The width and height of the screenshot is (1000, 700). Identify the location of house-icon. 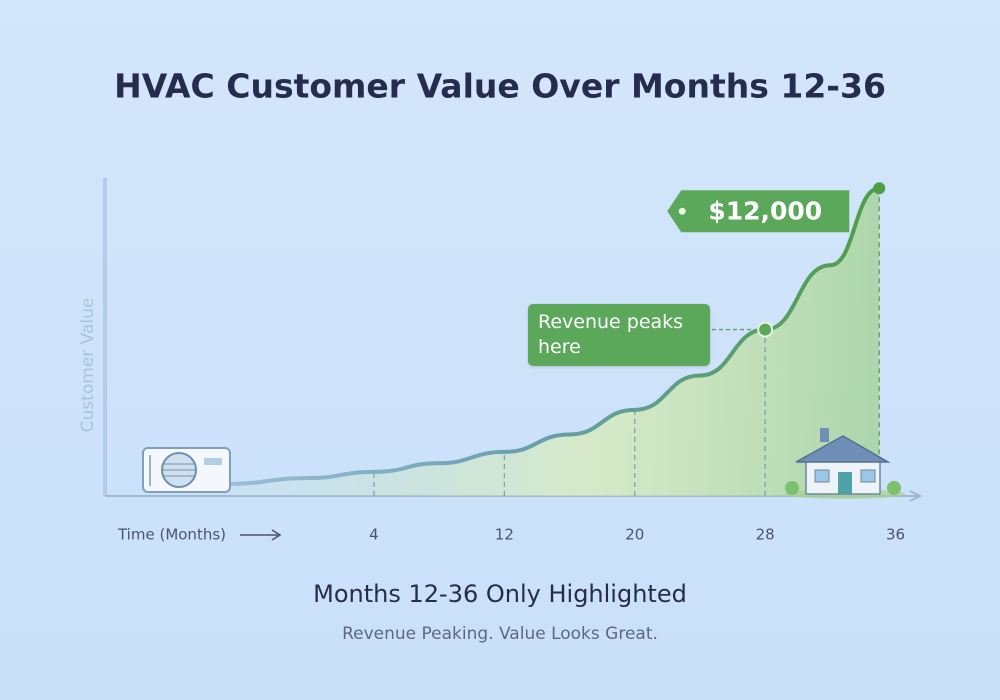
(845, 463).